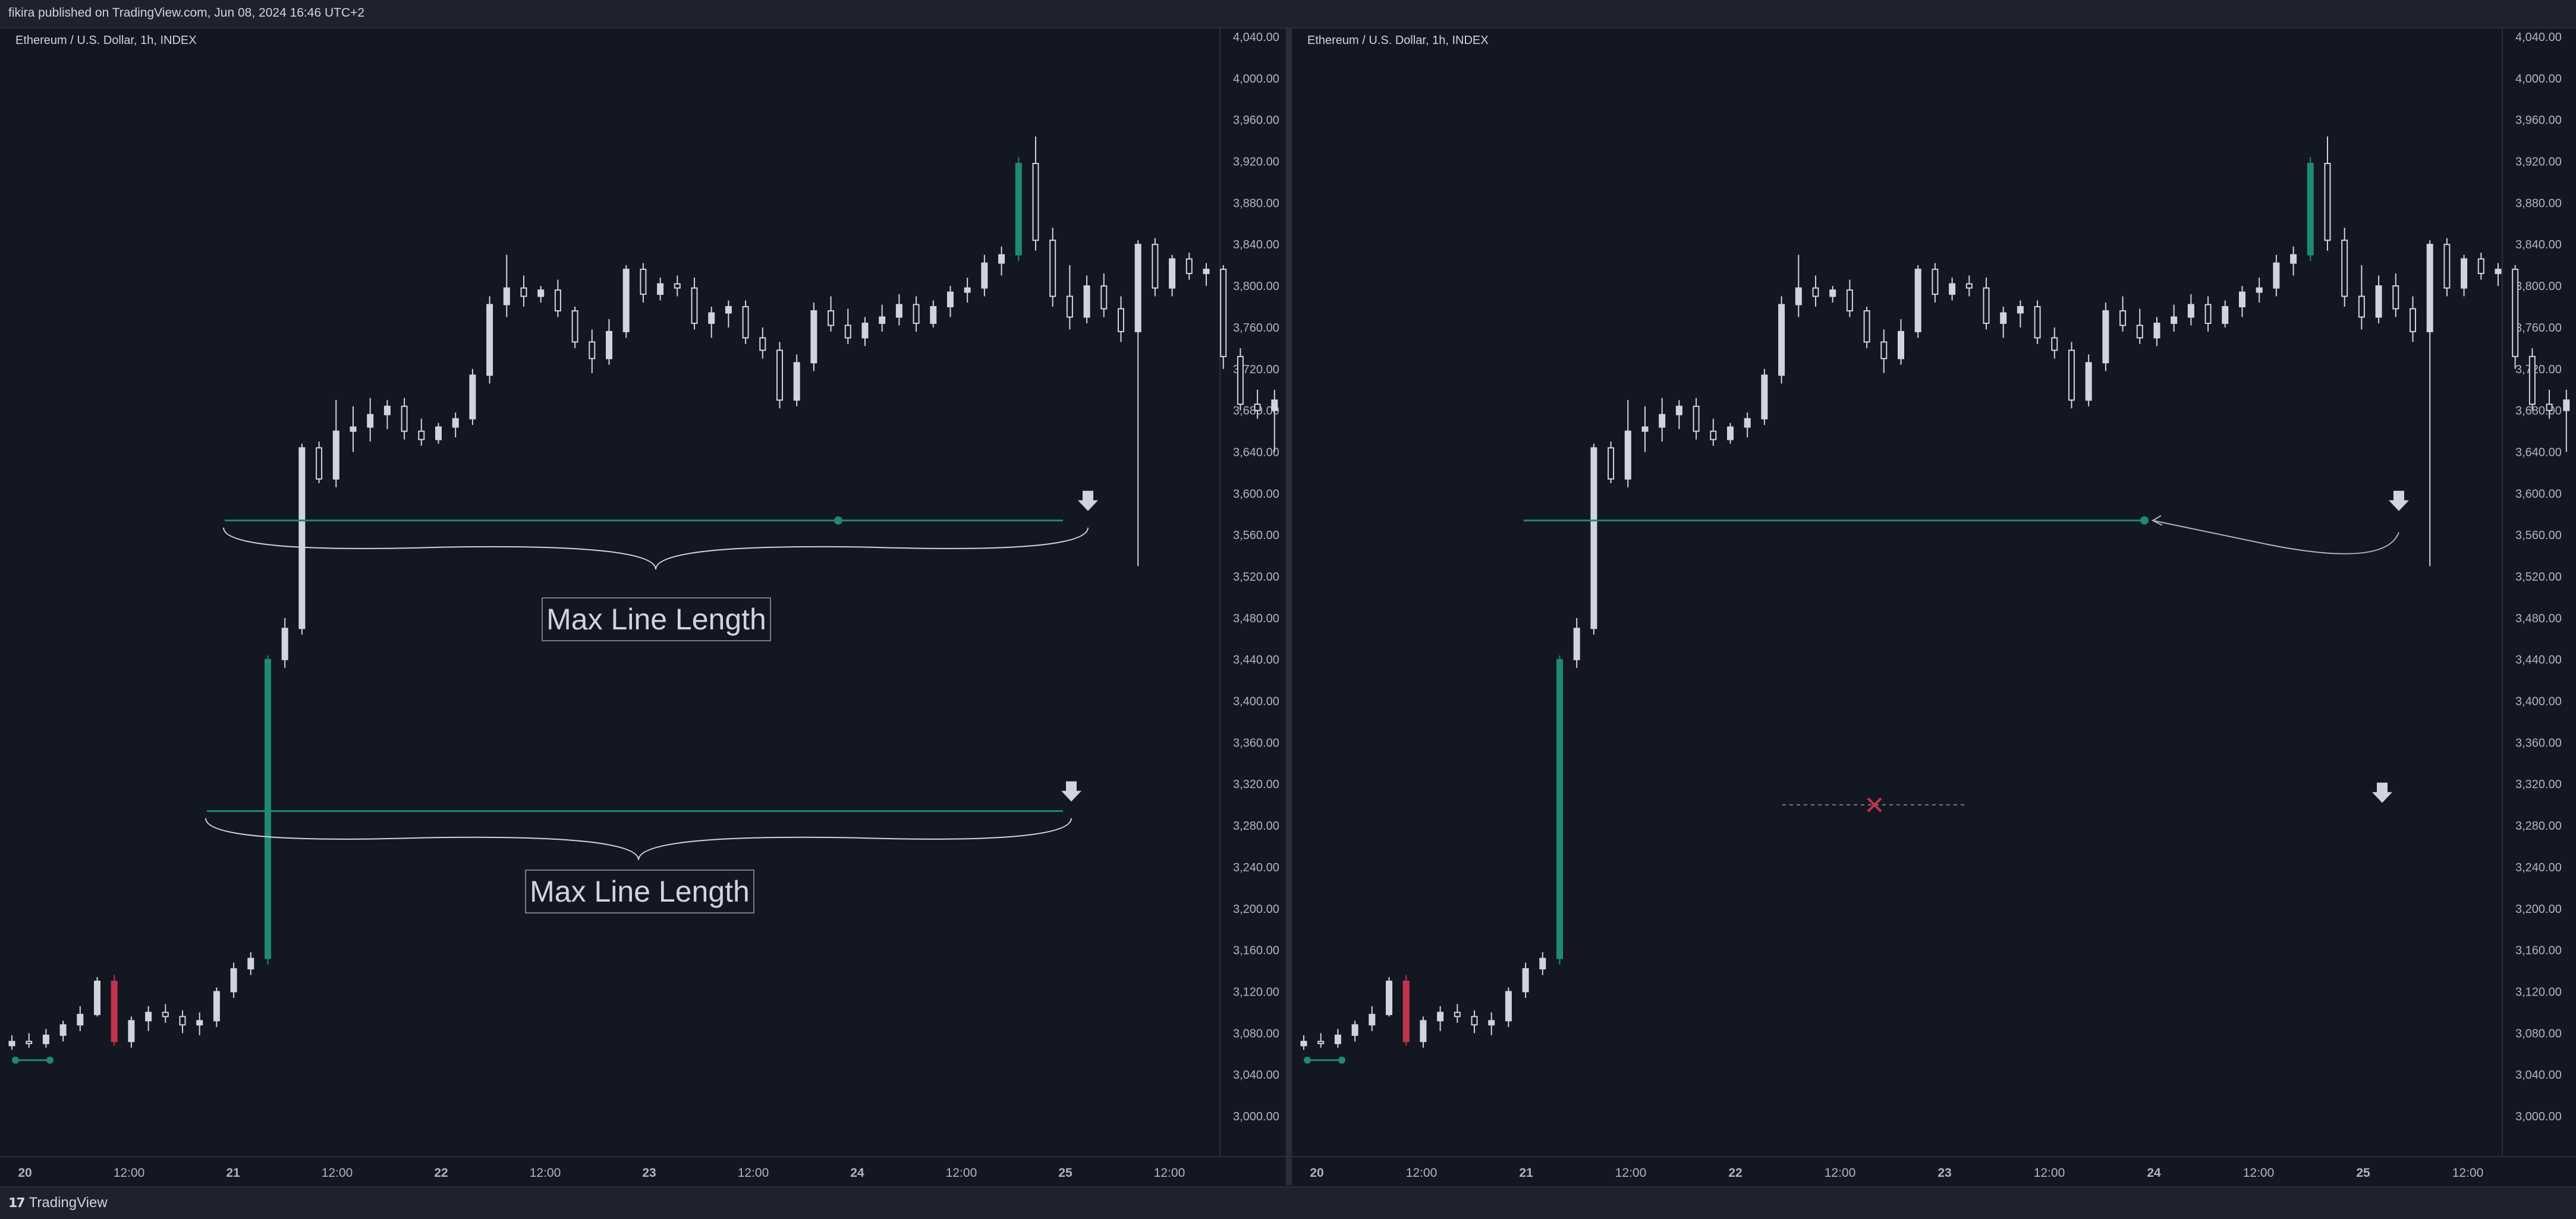  What do you see at coordinates (2538, 328) in the screenshot?
I see `y-tick-label: 3,760.00` at bounding box center [2538, 328].